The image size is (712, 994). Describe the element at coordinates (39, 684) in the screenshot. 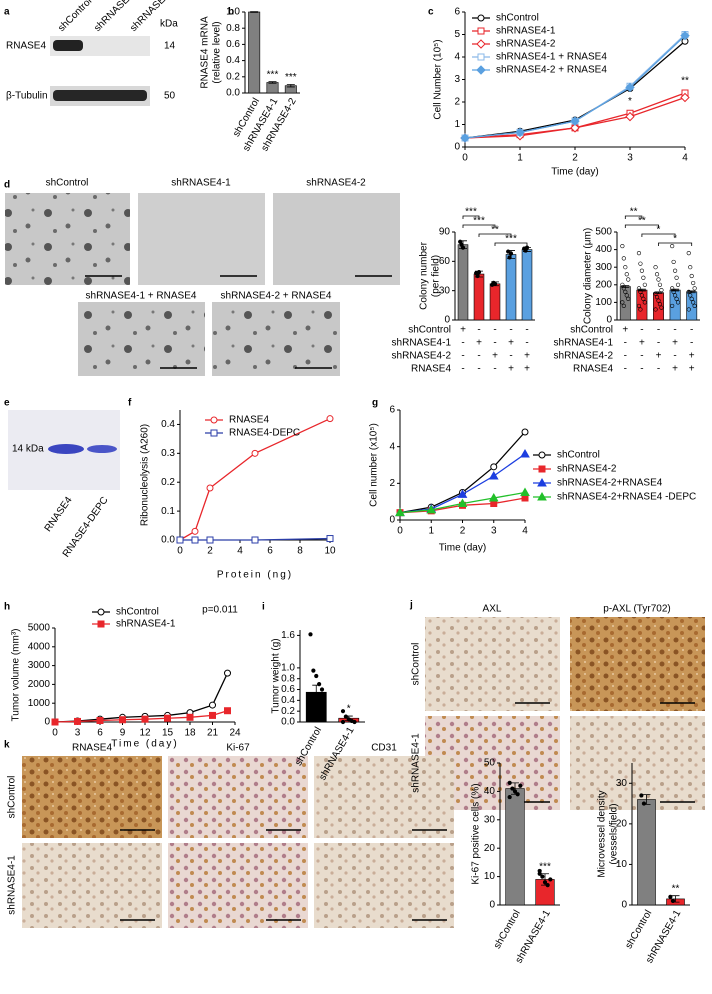

I see `y-tick-label: 2000` at that location.